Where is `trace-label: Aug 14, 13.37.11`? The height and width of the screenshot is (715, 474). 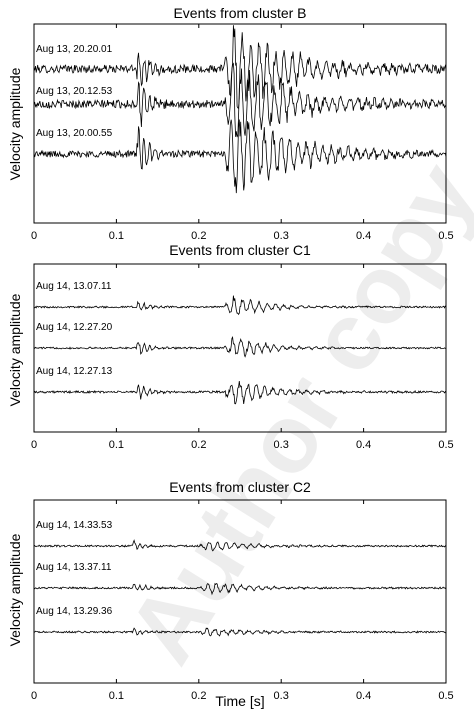
trace-label: Aug 14, 13.37.11 is located at coordinates (74, 567).